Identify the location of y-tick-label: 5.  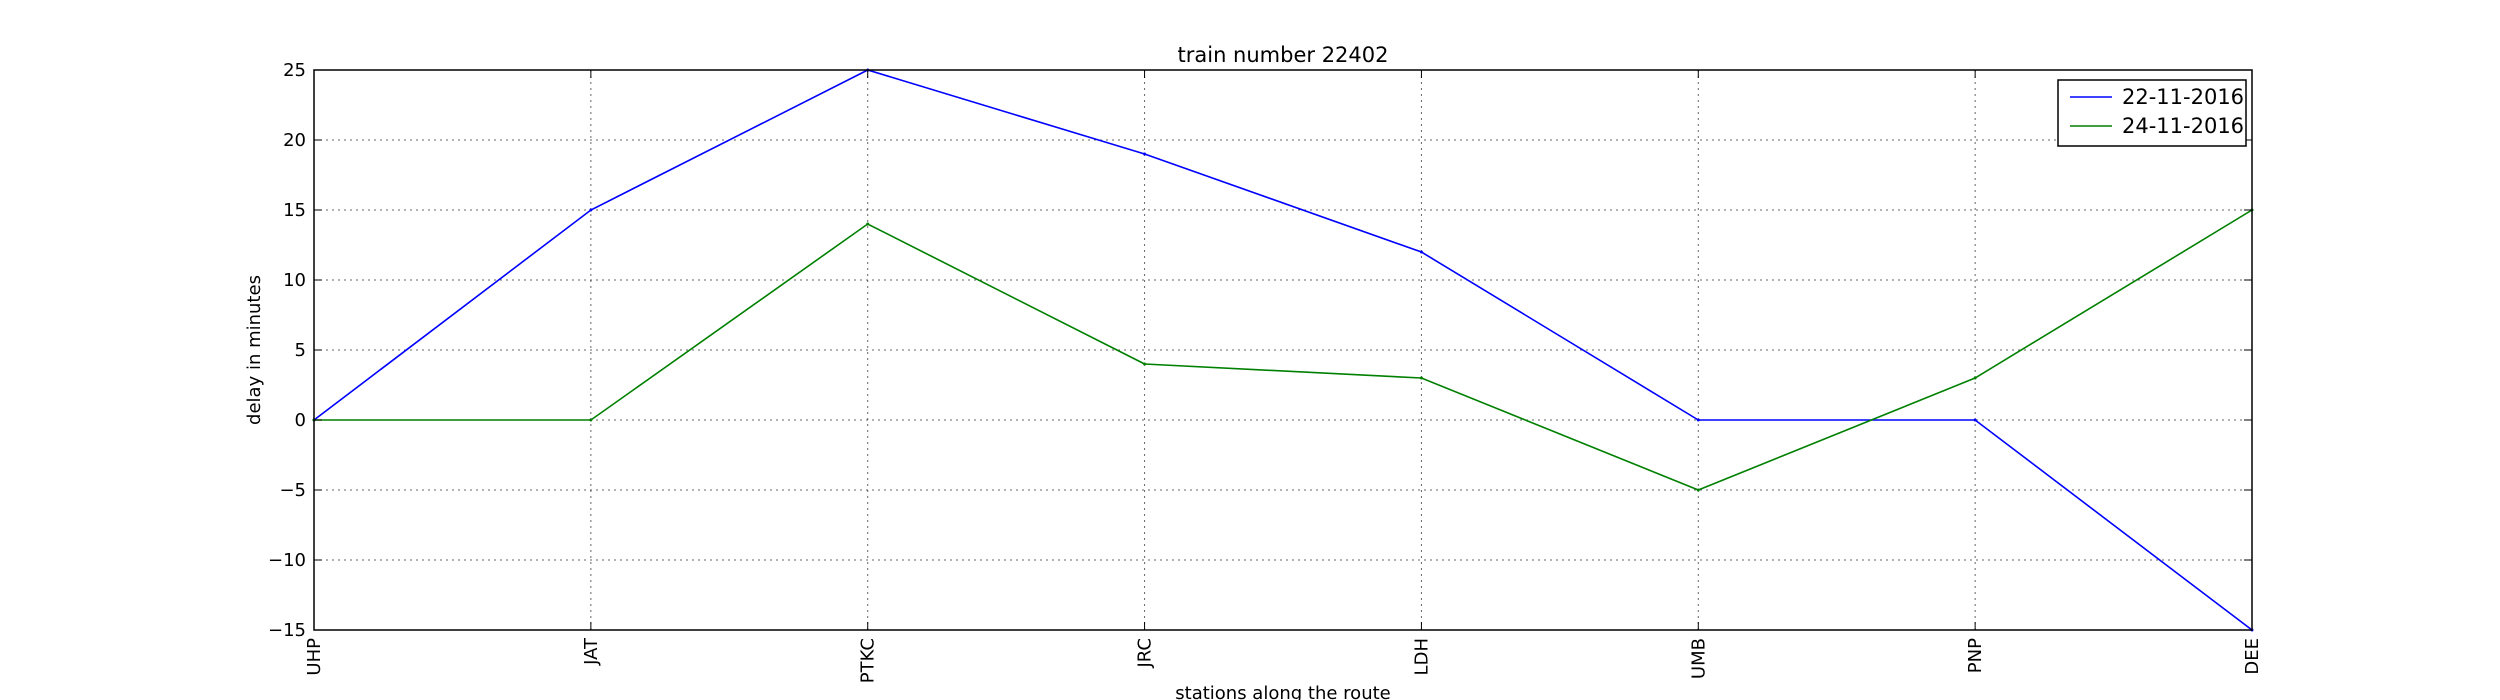
(300, 350).